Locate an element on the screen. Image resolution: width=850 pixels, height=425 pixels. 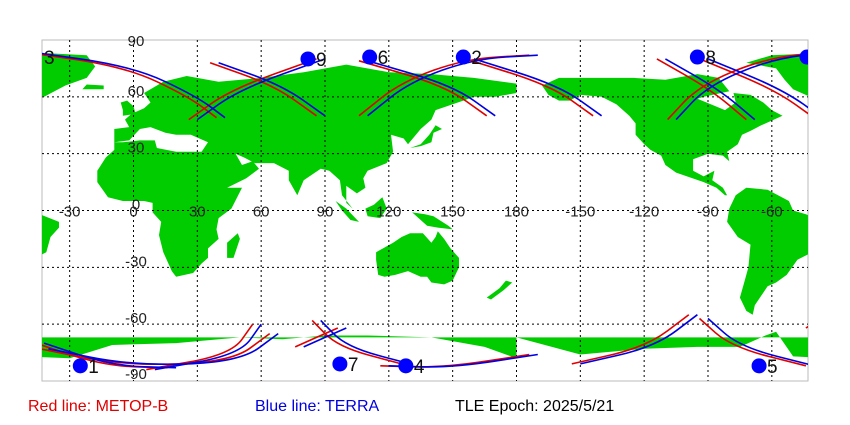
lon-label-30: 30 is located at coordinates (197, 212).